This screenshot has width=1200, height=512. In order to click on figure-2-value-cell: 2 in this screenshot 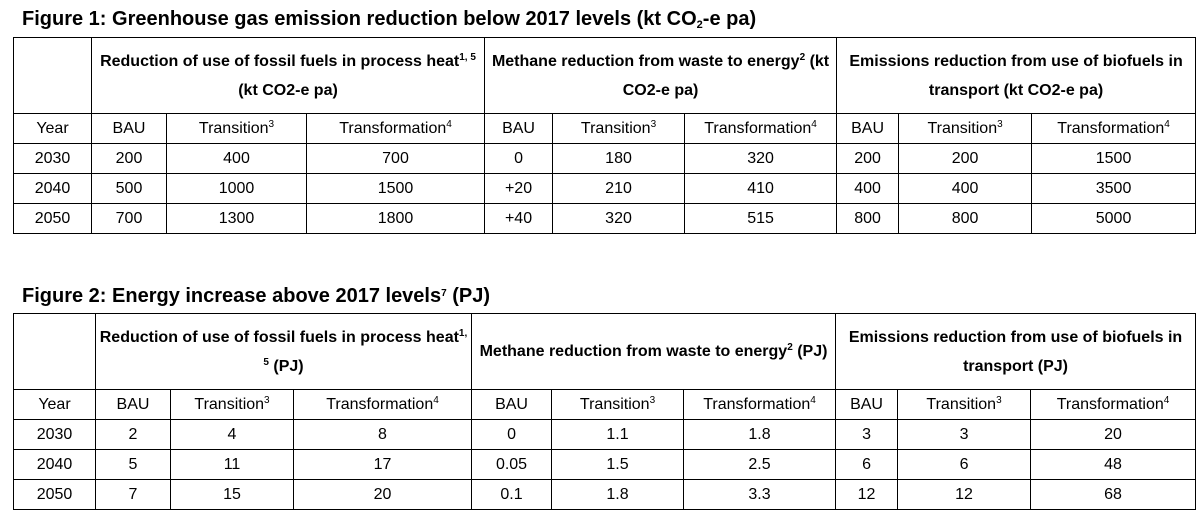, I will do `click(133, 434)`.